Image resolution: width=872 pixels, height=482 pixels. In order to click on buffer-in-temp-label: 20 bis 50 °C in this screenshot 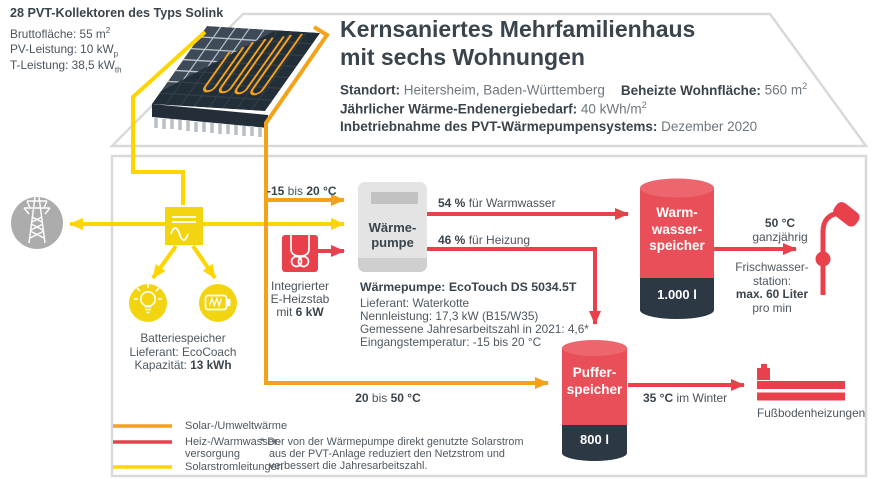, I will do `click(388, 398)`.